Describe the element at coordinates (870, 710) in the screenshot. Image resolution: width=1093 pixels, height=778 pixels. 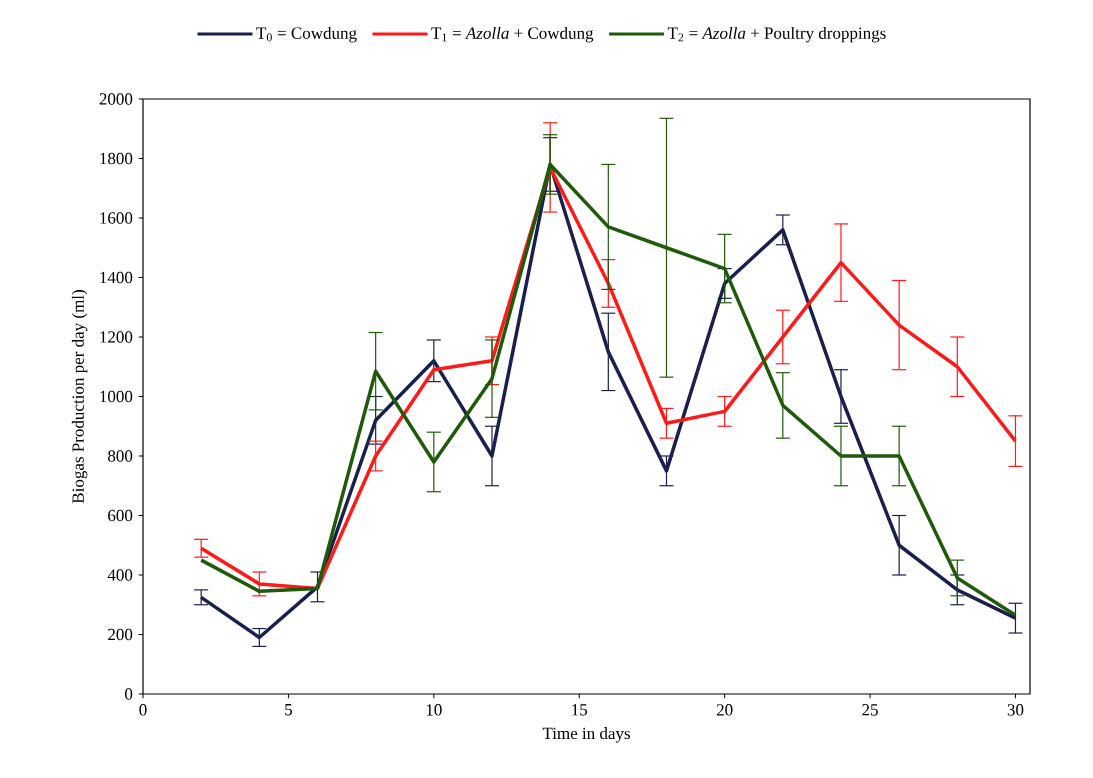
I see `x-tick-label: 25` at that location.